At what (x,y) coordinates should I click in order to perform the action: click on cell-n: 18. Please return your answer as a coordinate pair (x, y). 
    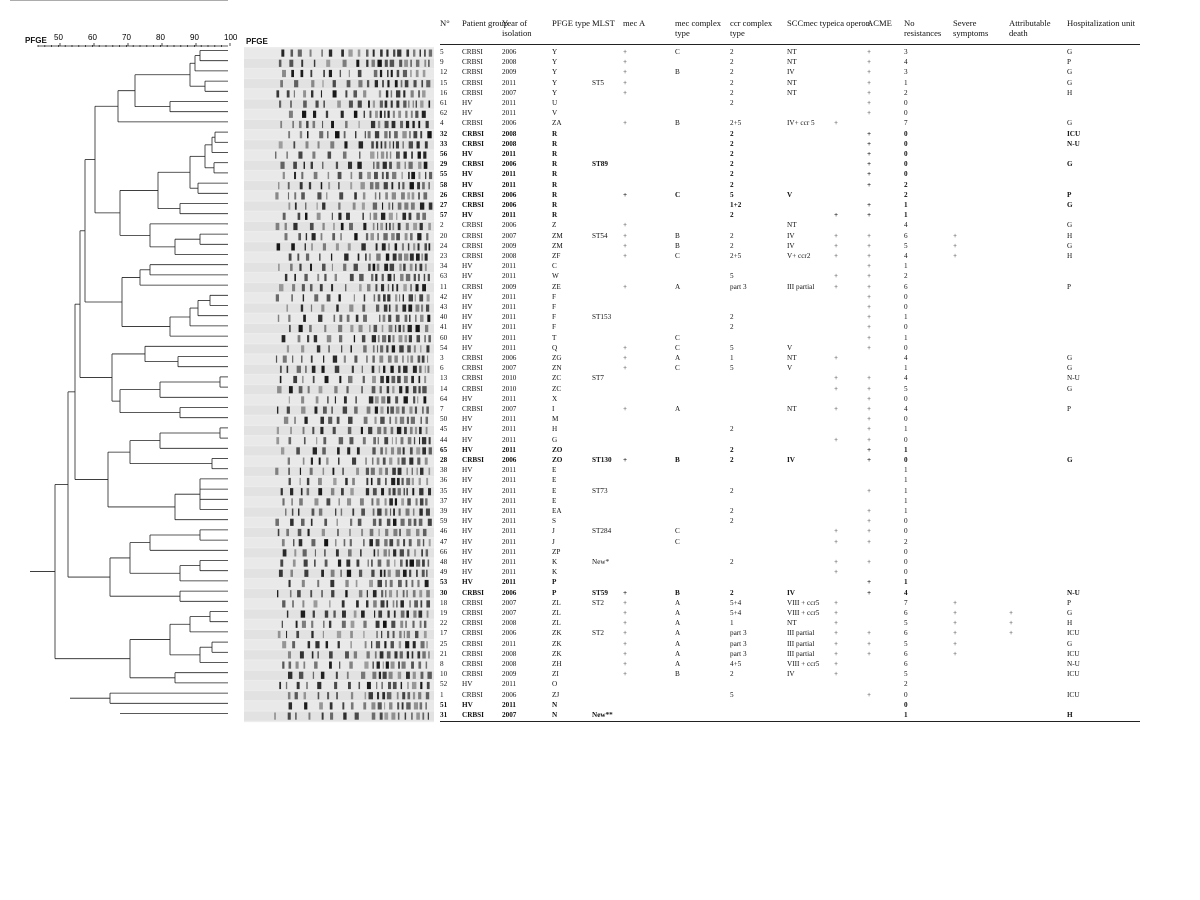
    Looking at the image, I should click on (444, 602).